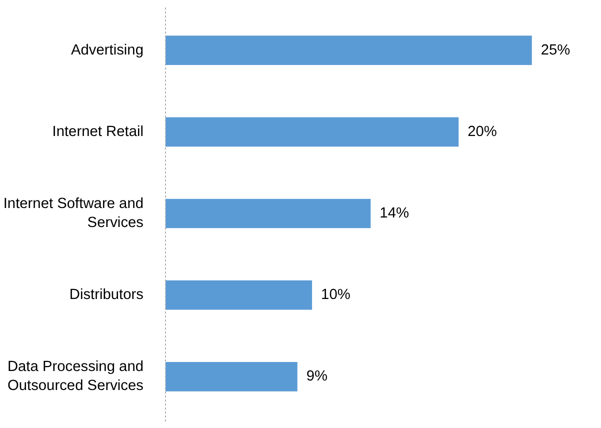  What do you see at coordinates (555, 50) in the screenshot?
I see `data-label: 25%` at bounding box center [555, 50].